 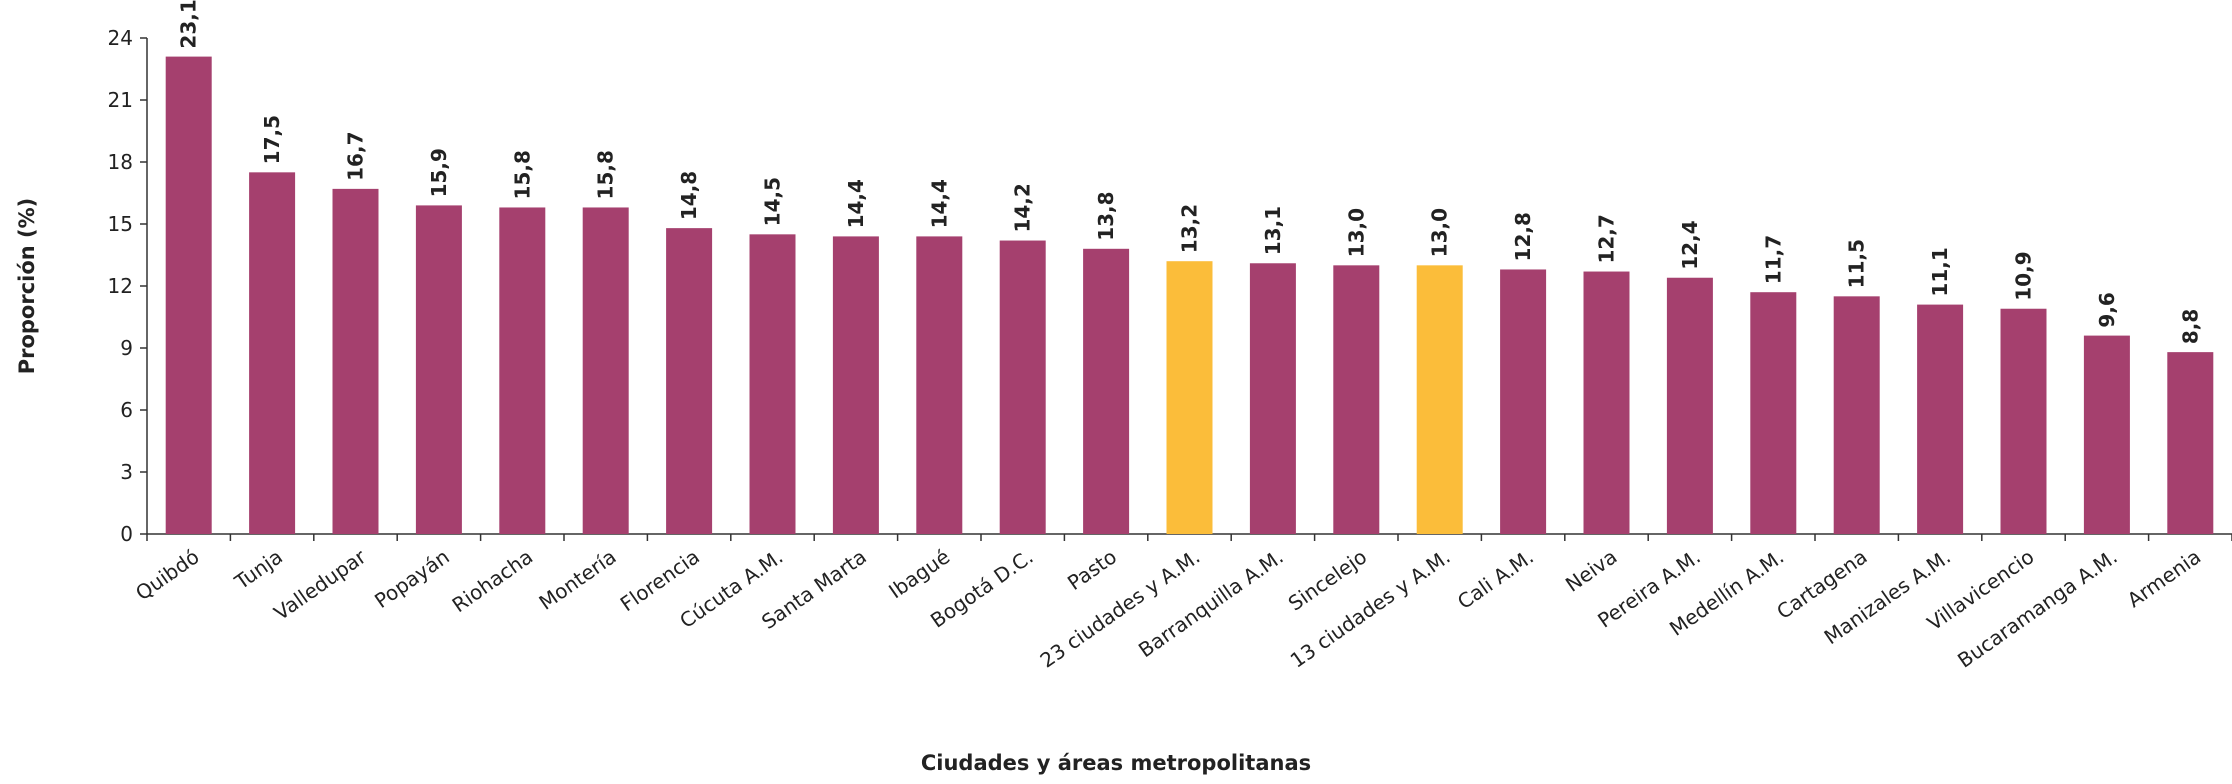 What do you see at coordinates (1190, 228) in the screenshot?
I see `value-label: 13,2` at bounding box center [1190, 228].